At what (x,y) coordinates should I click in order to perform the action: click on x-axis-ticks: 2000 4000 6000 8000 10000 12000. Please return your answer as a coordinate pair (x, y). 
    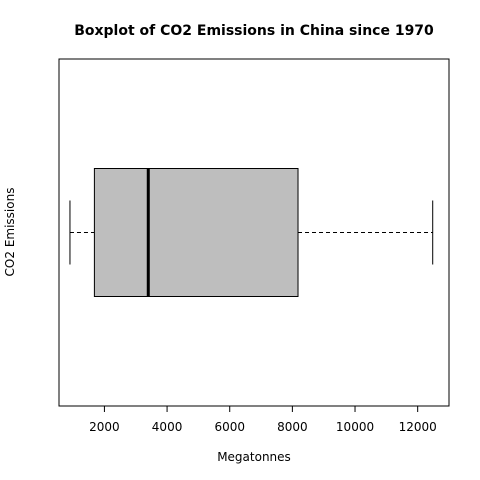
    Looking at the image, I should click on (263, 420).